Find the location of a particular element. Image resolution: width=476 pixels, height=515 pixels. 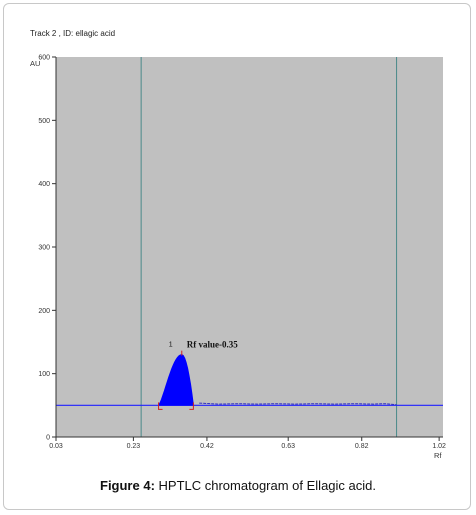

track-title: Track 2 , ID: ellagic acid is located at coordinates (73, 33).